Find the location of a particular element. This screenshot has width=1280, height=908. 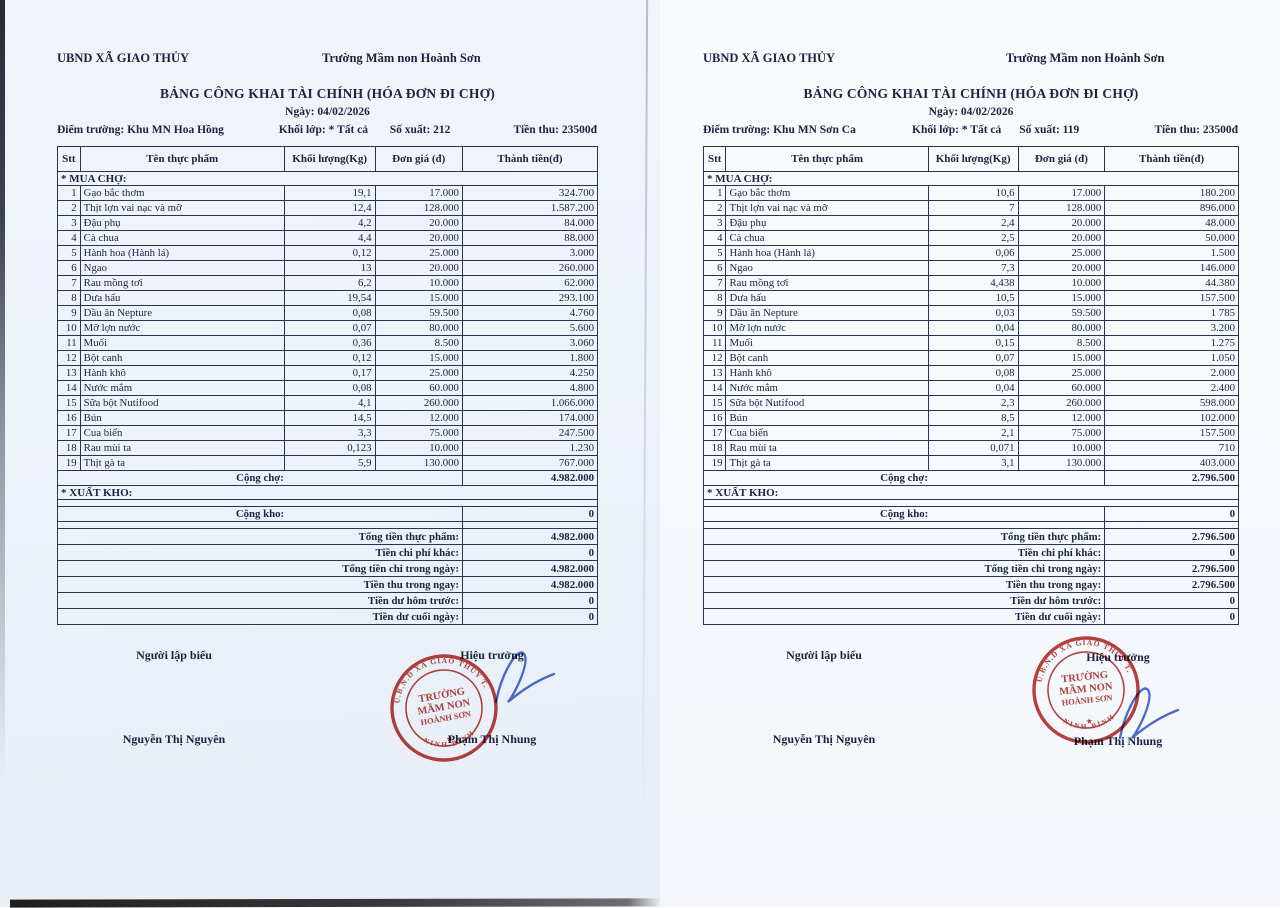

summary-label: Tổng tiền chi trong ngày: is located at coordinates (904, 568).